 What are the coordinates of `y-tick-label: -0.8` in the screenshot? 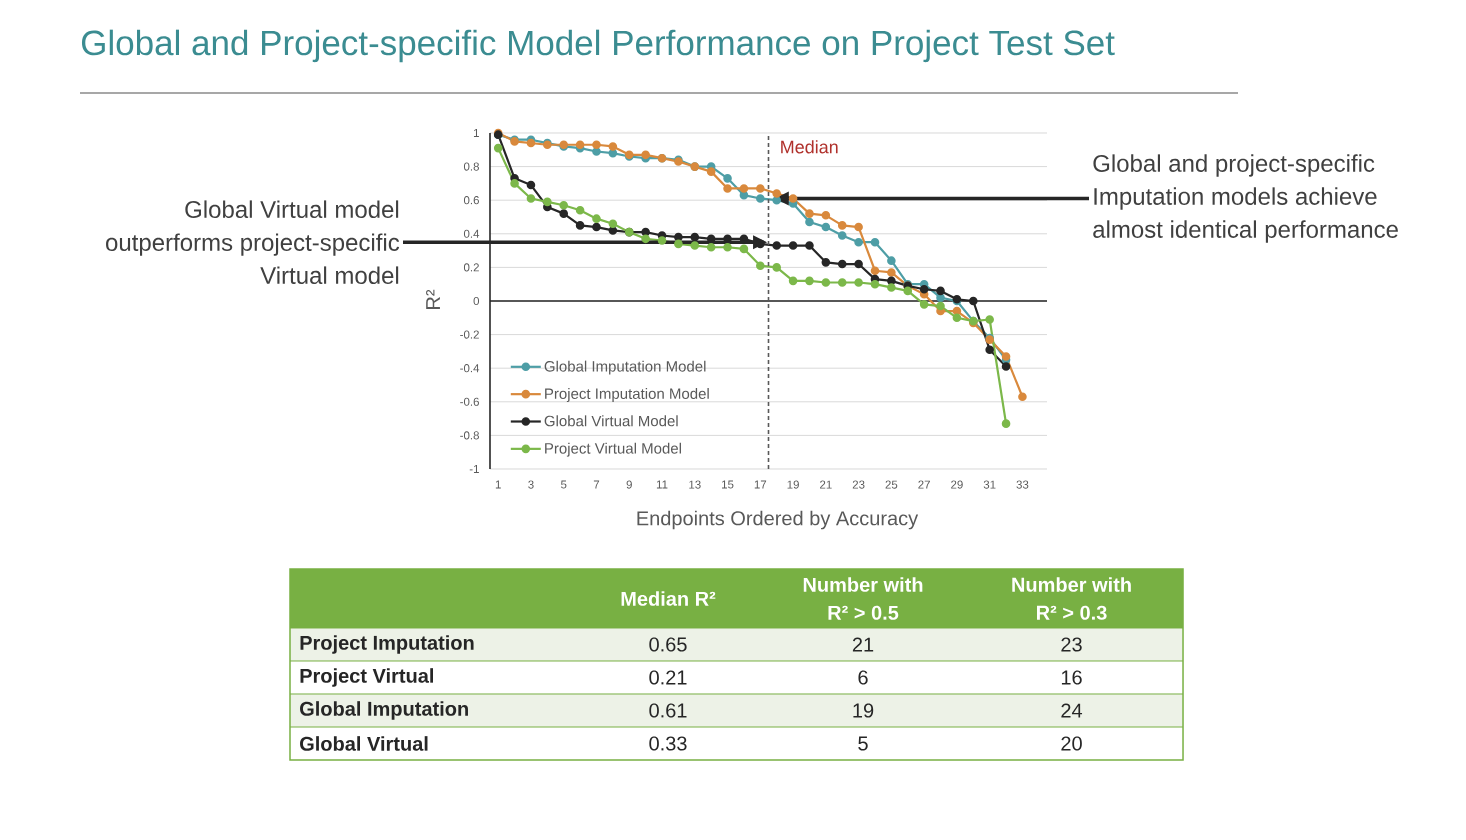 It's located at (469, 435).